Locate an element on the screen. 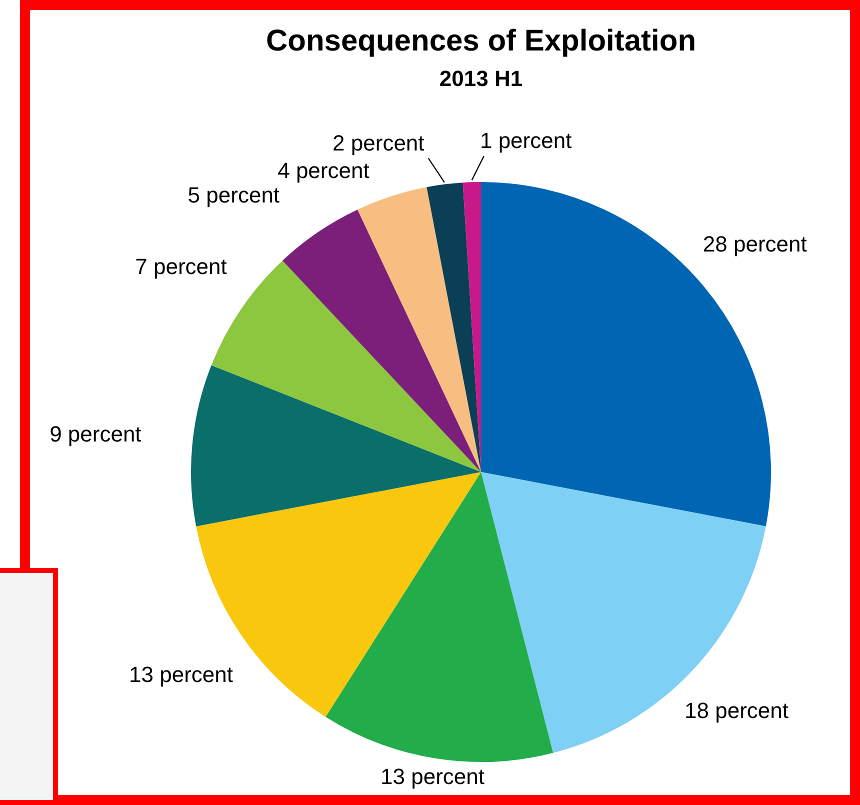 Image resolution: width=860 pixels, height=805 pixels. chart-subtitle: 2013 H1 is located at coordinates (481, 79).